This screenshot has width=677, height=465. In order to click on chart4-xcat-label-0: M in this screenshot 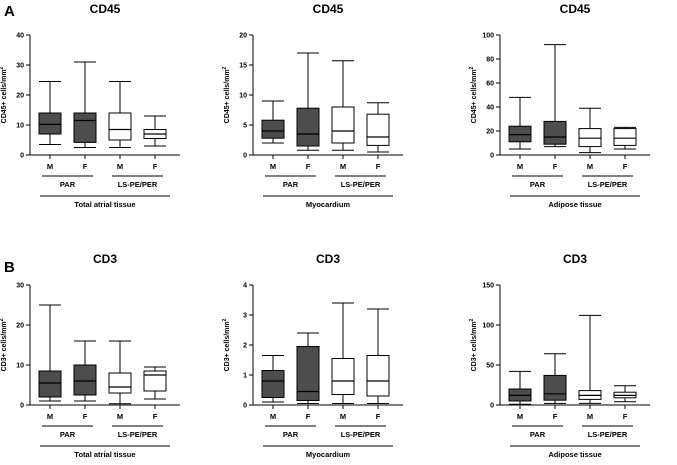, I will do `click(273, 416)`.